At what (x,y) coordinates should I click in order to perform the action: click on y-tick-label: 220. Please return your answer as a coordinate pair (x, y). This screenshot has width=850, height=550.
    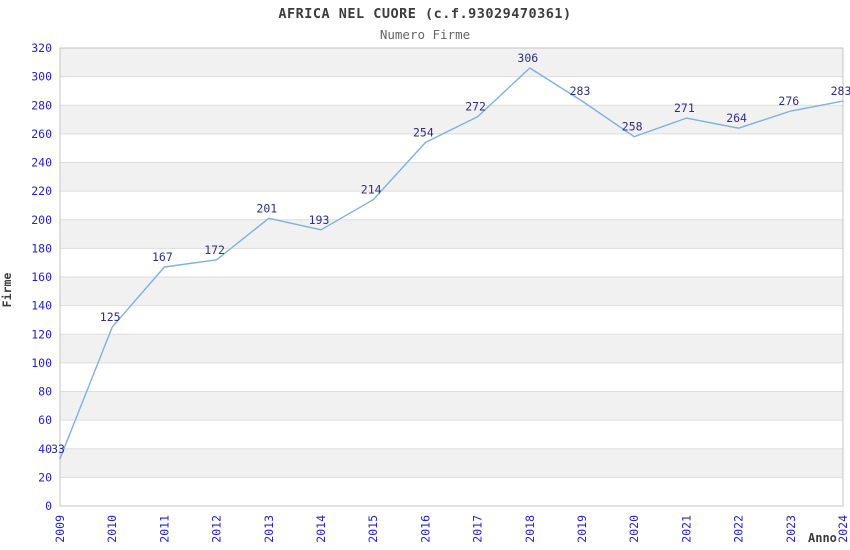
    Looking at the image, I should click on (41, 191).